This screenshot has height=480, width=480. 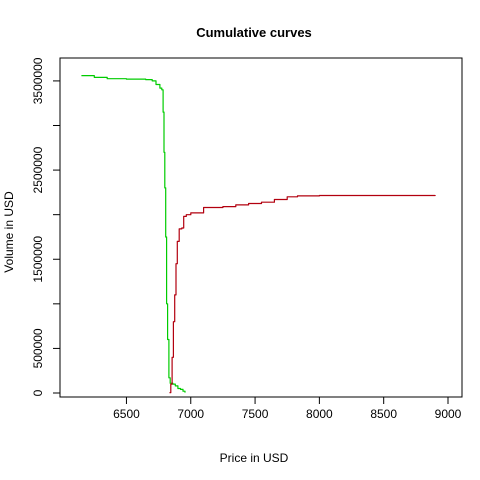 What do you see at coordinates (38, 259) in the screenshot?
I see `y-tick-label: 1500000` at bounding box center [38, 259].